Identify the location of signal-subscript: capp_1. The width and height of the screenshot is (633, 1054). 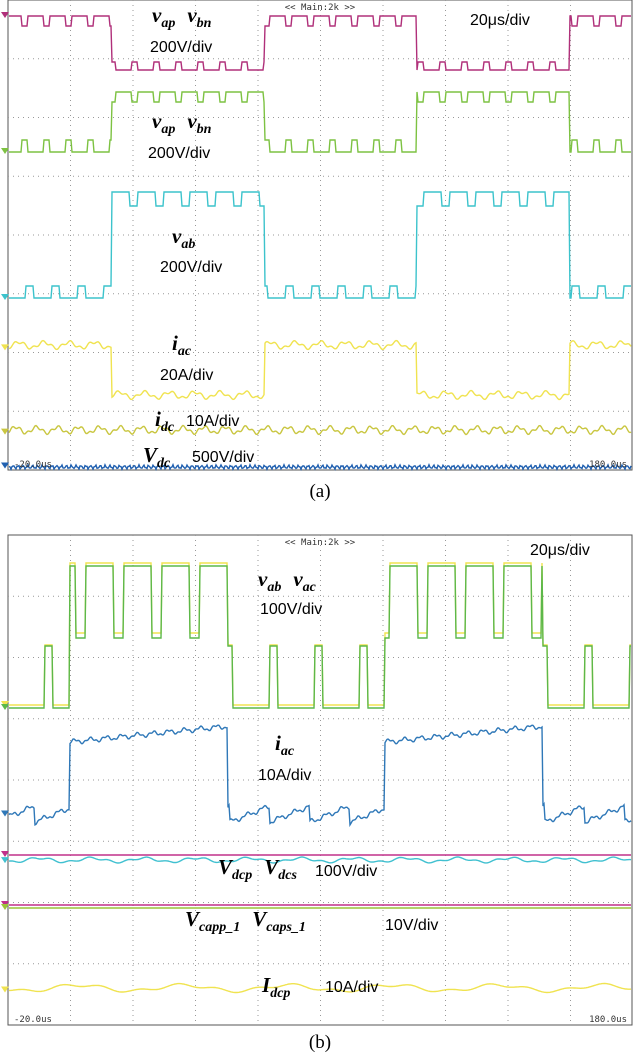
(219, 927).